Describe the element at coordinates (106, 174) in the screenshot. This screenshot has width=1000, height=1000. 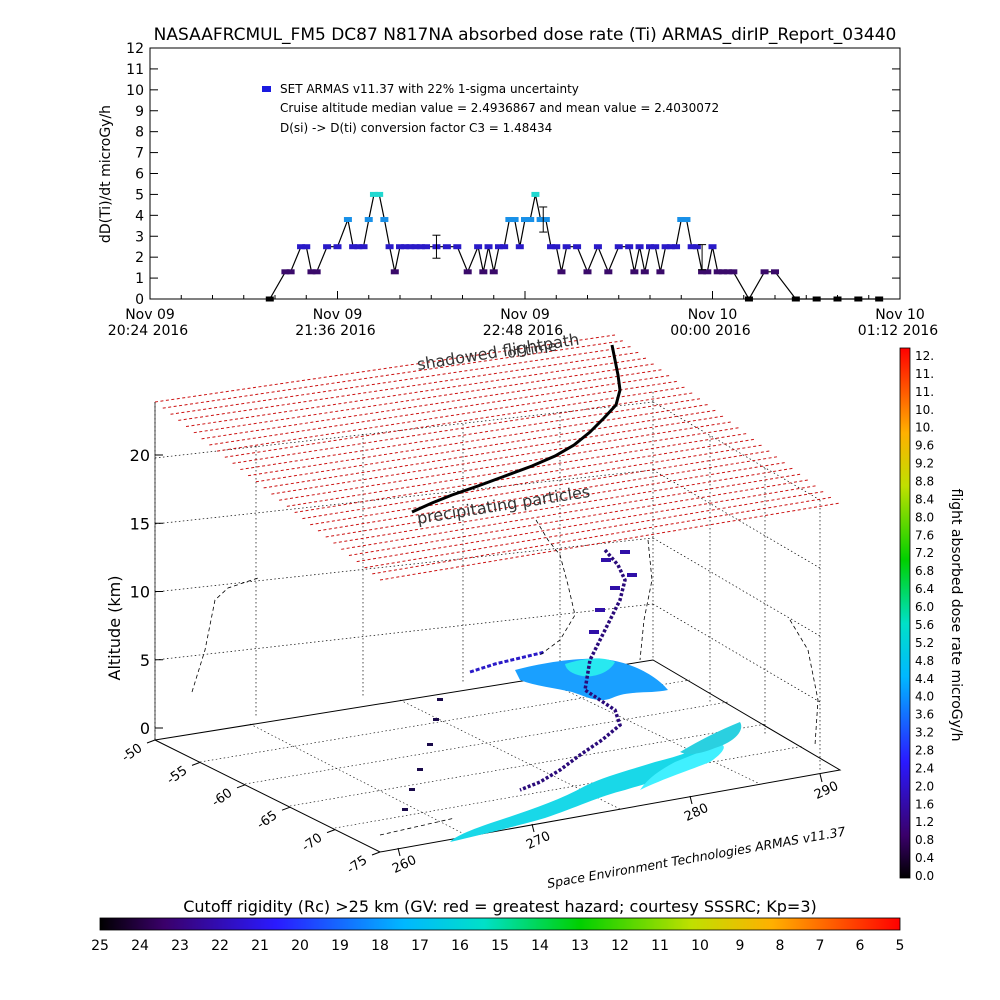
I see `y-axis-label: dD(Ti)/dt microGy/h` at that location.